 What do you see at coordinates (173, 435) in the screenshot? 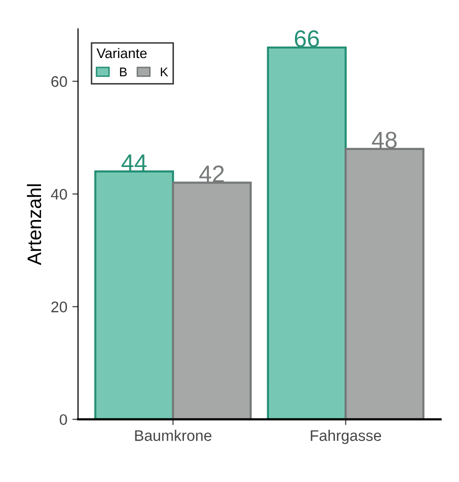
I see `x-tick-label: Baumkrone` at bounding box center [173, 435].